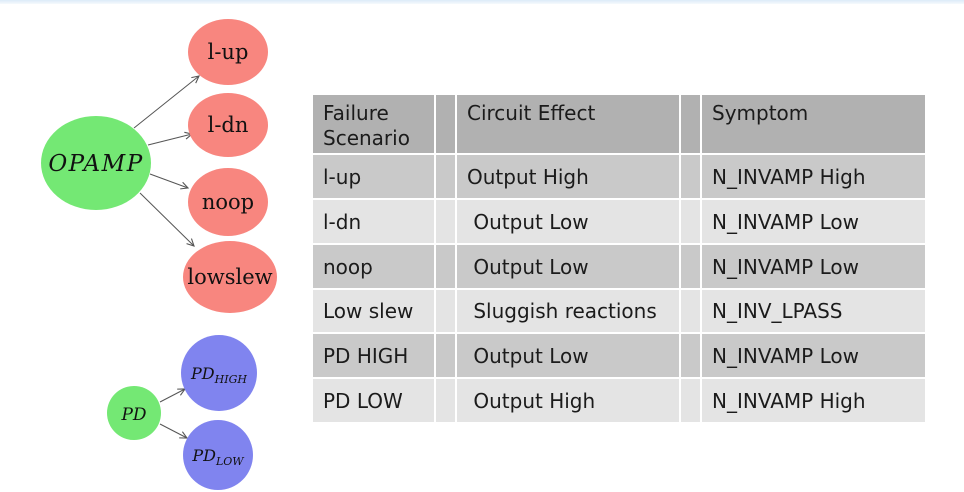  Describe the element at coordinates (173, 395) in the screenshot. I see `edge-pd-pdhigh` at that location.